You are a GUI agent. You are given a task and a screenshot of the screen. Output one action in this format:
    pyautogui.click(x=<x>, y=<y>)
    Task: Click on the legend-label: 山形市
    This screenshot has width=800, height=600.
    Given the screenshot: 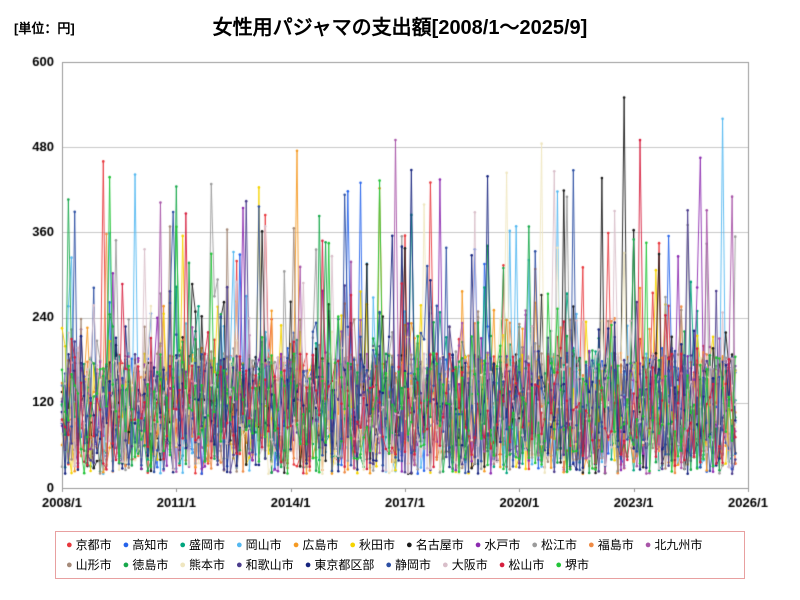 What is the action you would take?
    pyautogui.click(x=93, y=565)
    